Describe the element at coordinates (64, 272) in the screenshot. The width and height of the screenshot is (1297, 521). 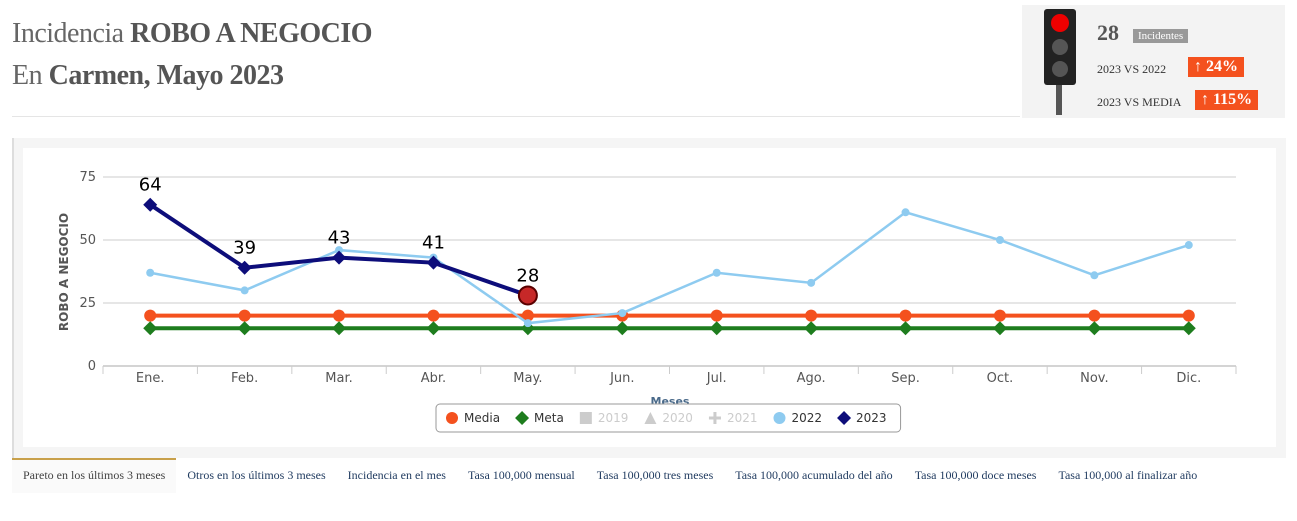
I see `y-axis-label: ROBO A NEGOCIO` at that location.